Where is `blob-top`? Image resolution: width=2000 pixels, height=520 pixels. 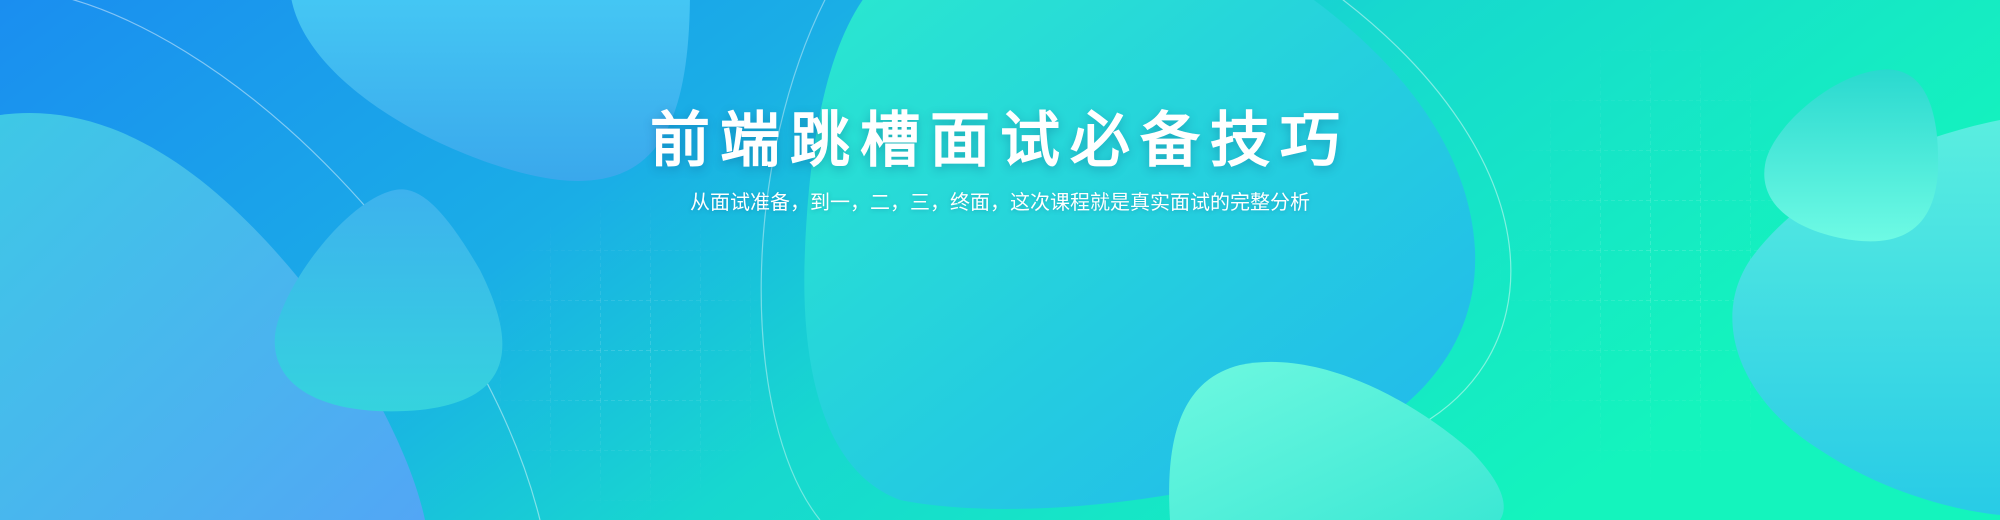
blob-top is located at coordinates (490, 90).